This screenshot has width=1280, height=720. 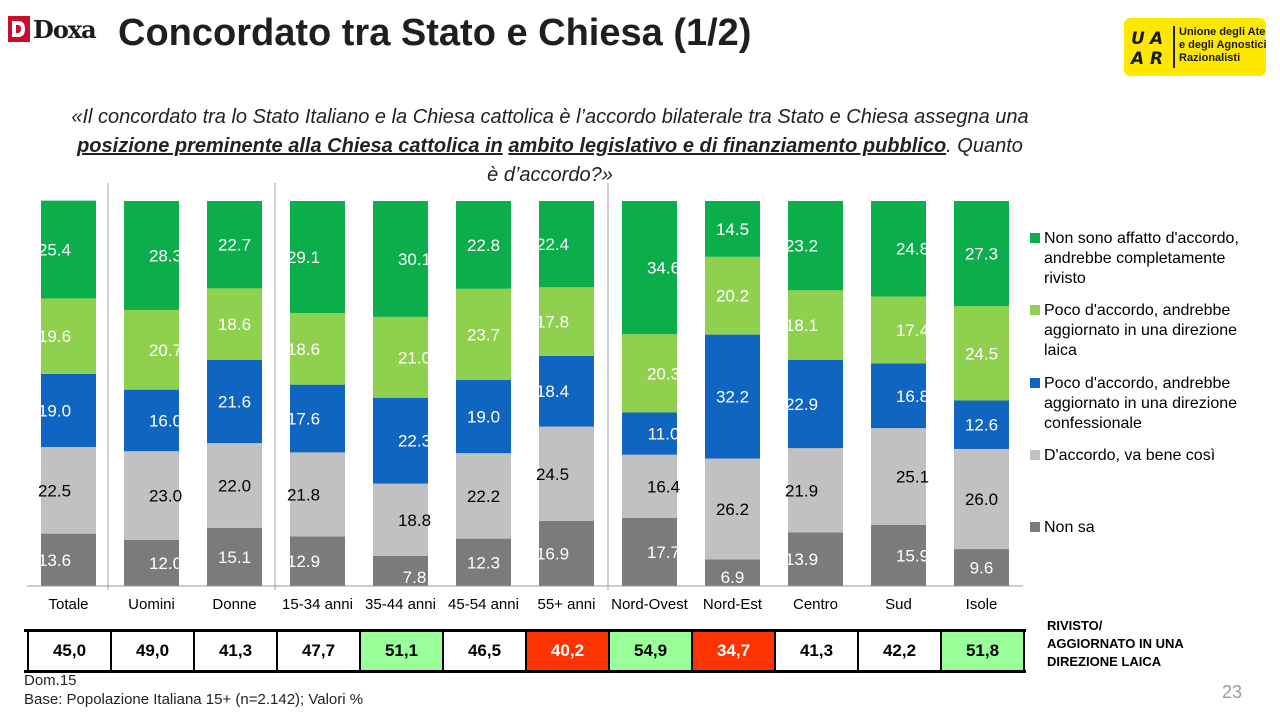 I want to click on data-label: 25.4, so click(x=54, y=250).